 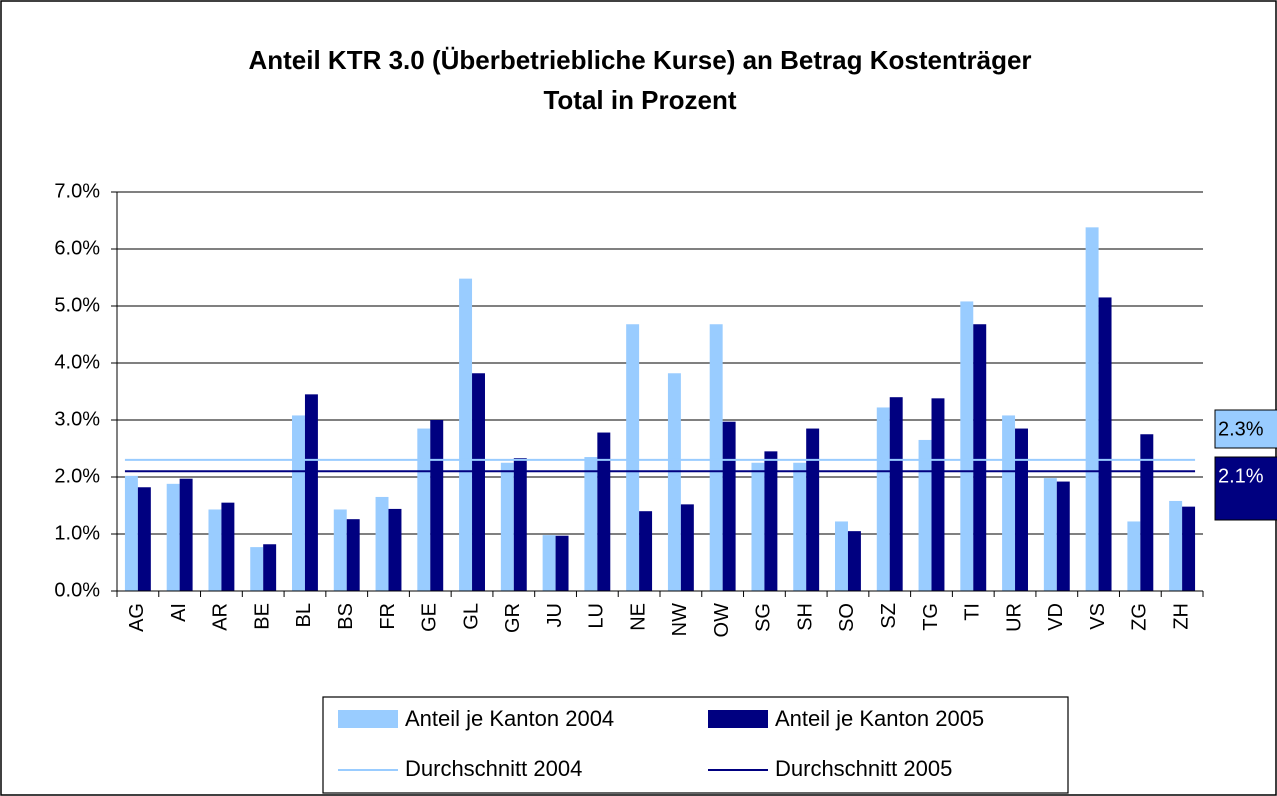 What do you see at coordinates (77, 476) in the screenshot?
I see `y-tick-label: 2.0%` at bounding box center [77, 476].